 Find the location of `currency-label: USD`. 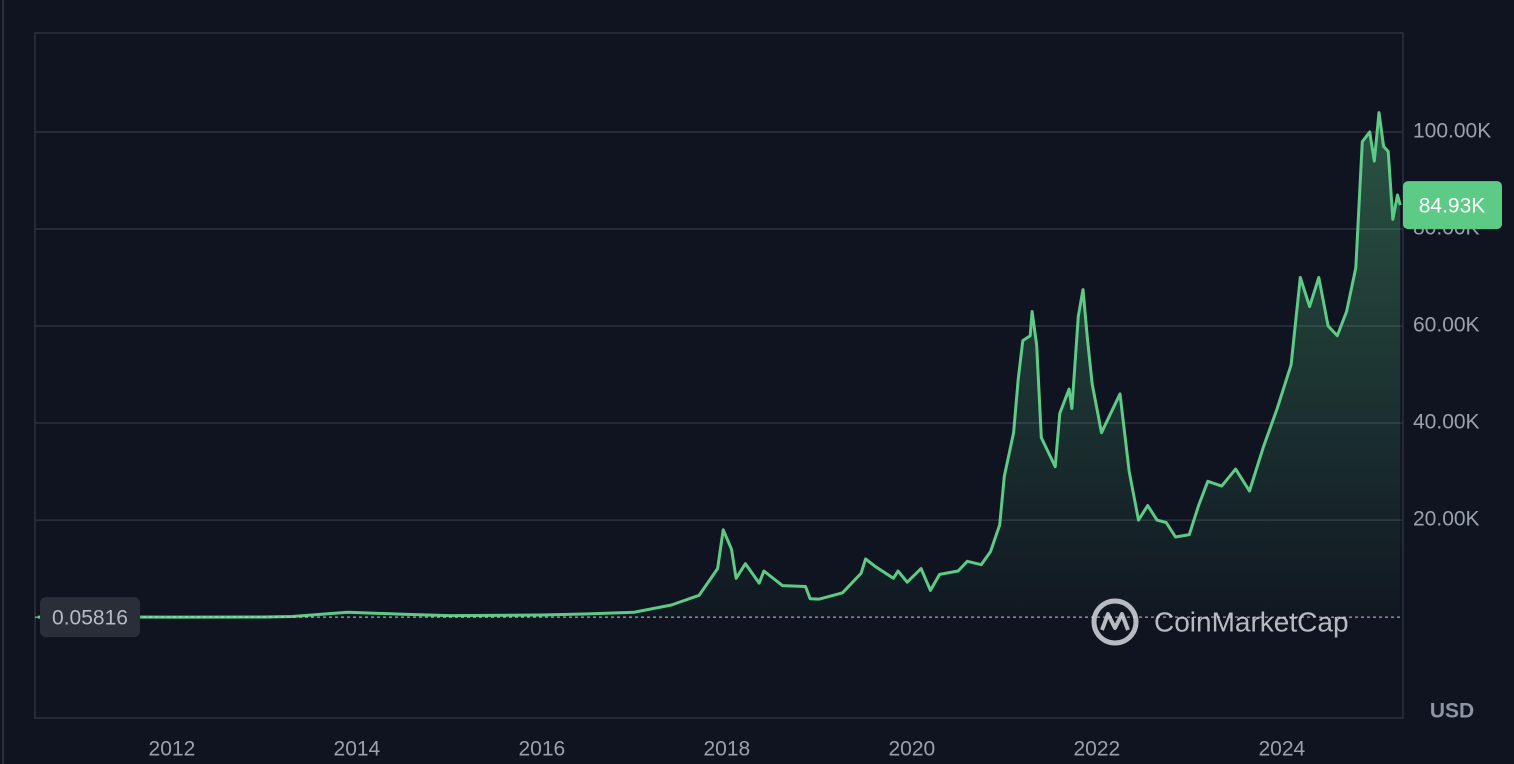

currency-label: USD is located at coordinates (1452, 711).